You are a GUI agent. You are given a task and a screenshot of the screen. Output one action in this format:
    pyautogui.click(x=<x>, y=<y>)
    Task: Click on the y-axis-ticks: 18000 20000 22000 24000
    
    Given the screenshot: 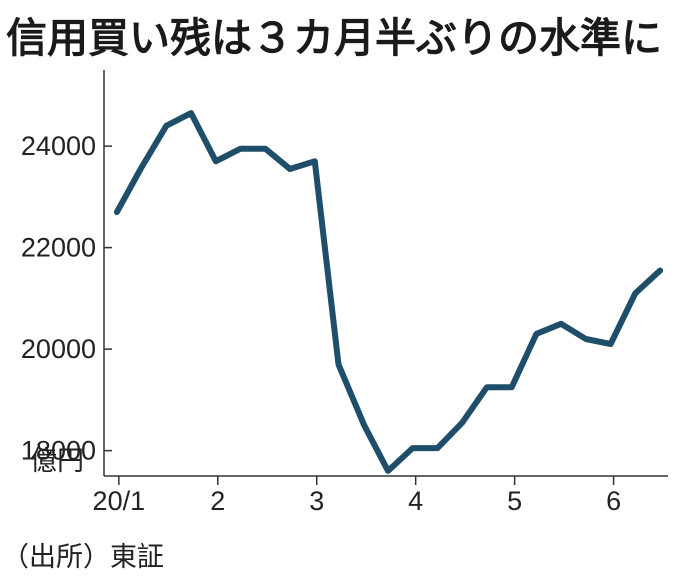 What is the action you would take?
    pyautogui.click(x=66, y=298)
    